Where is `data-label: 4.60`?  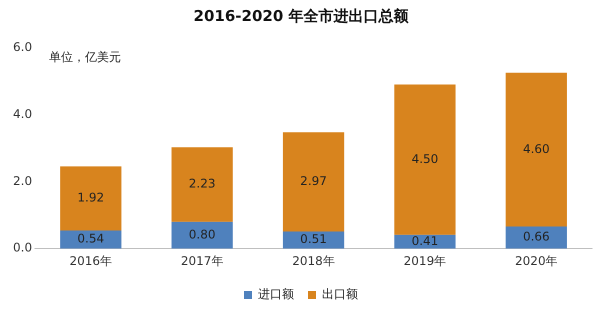 data-label: 4.60 is located at coordinates (536, 149).